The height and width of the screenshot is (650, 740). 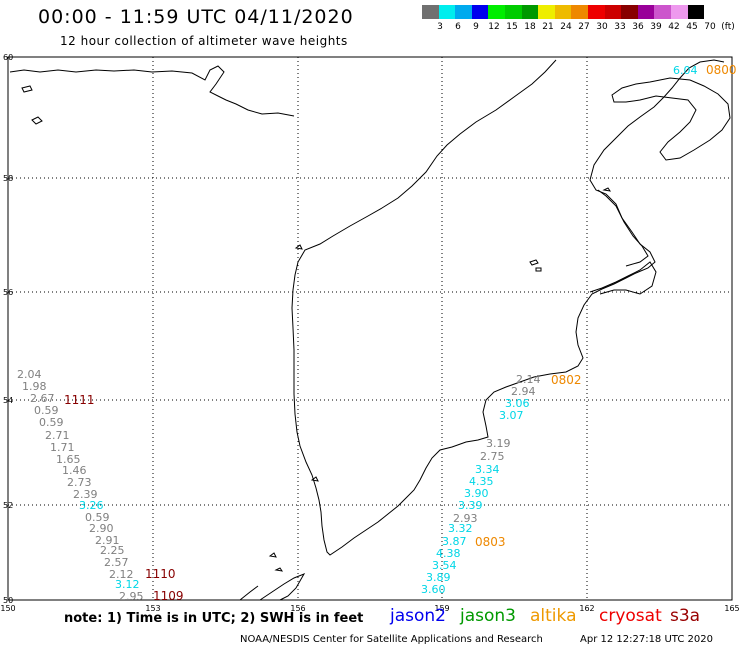 I want to click on lat-label: 56, so click(x=8, y=292).